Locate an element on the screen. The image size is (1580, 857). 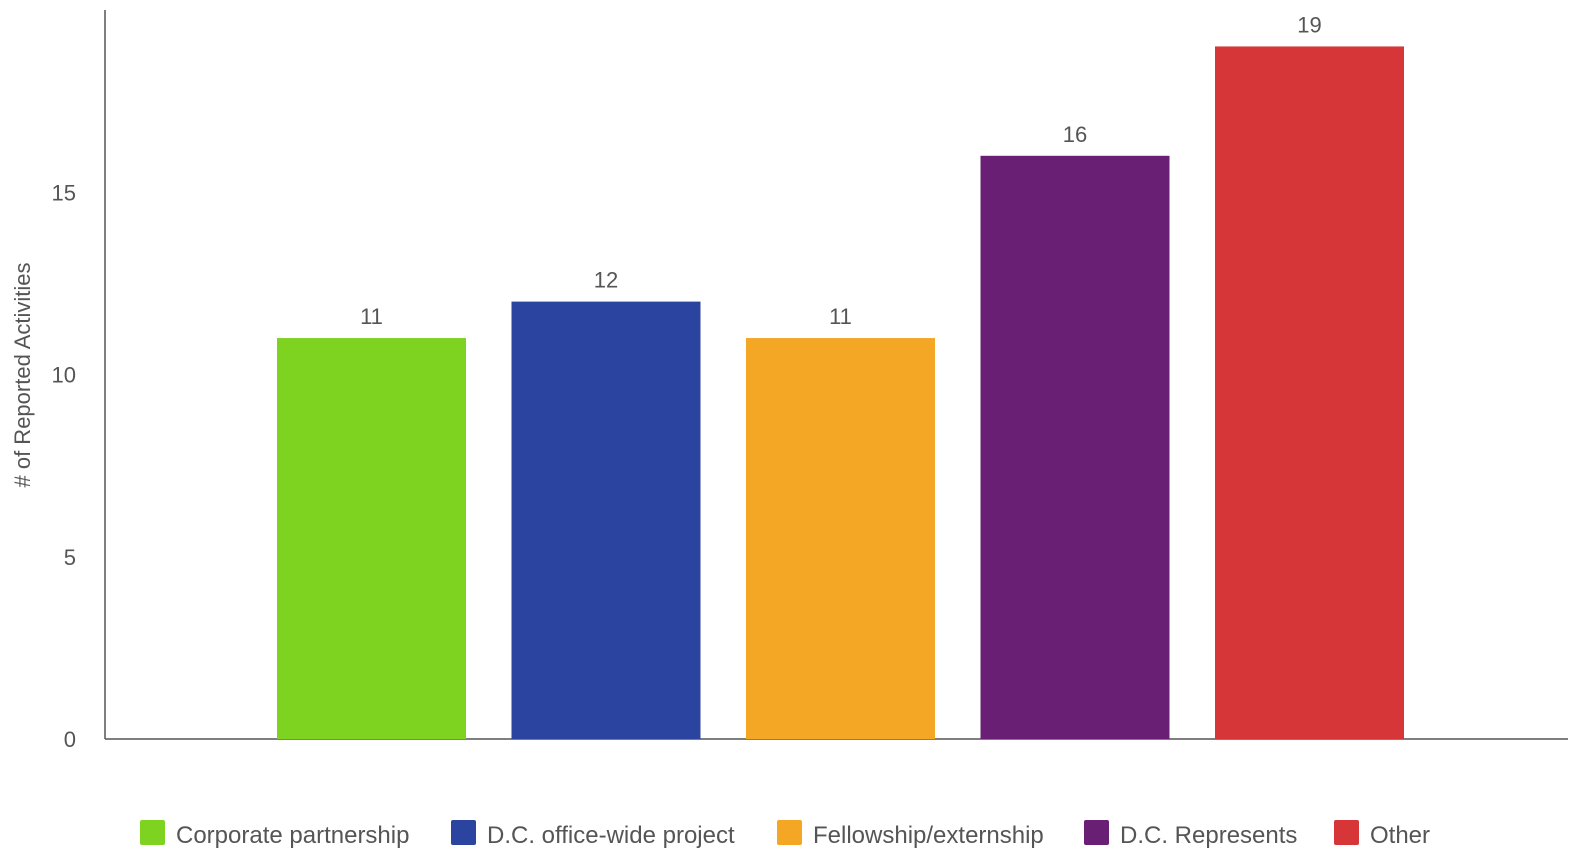
legend-item: Other is located at coordinates (1382, 834).